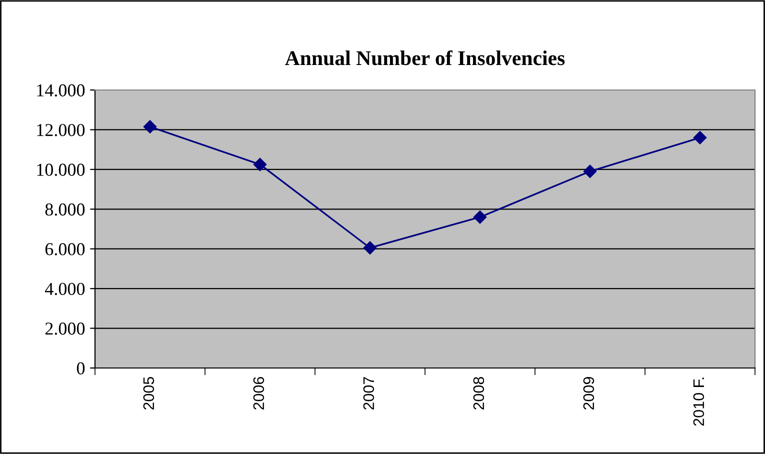 The height and width of the screenshot is (454, 765). Describe the element at coordinates (368, 393) in the screenshot. I see `x-tick-label: 2007` at that location.